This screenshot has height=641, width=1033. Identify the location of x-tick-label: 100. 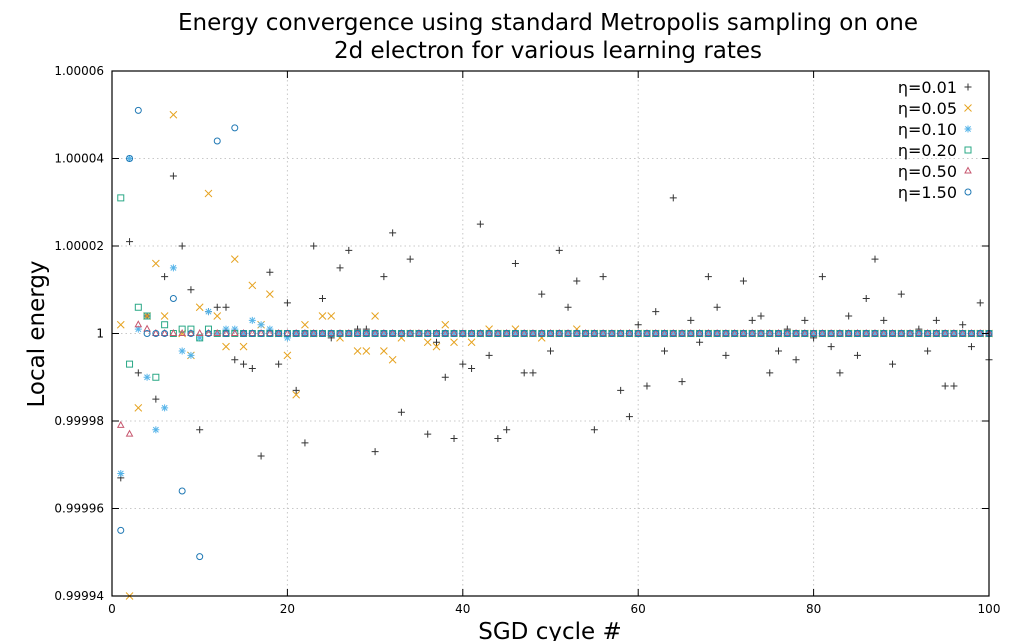
(989, 609).